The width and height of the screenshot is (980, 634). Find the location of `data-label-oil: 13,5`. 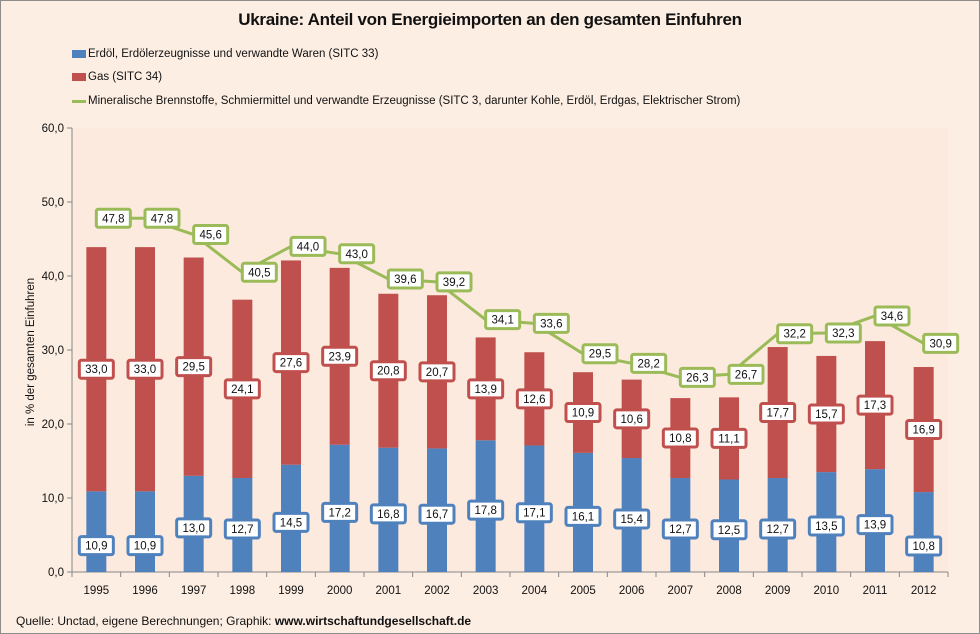

data-label-oil: 13,5 is located at coordinates (826, 527).